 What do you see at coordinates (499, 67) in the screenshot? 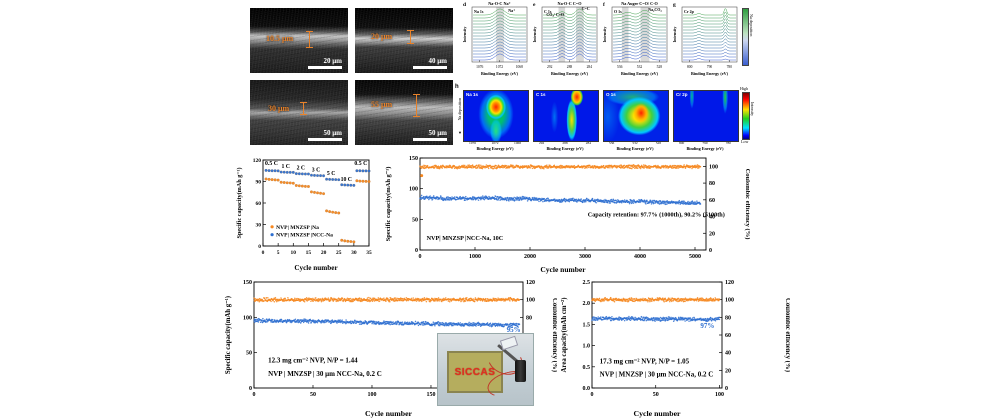
I see `svg-text: 1072` at bounding box center [499, 67].